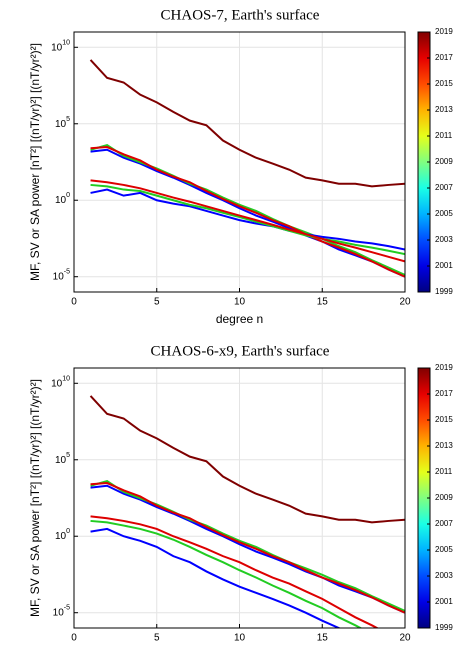 The width and height of the screenshot is (474, 650). What do you see at coordinates (240, 351) in the screenshot?
I see `chart-title: CHAOS-6-x9, Earth's surface` at bounding box center [240, 351].